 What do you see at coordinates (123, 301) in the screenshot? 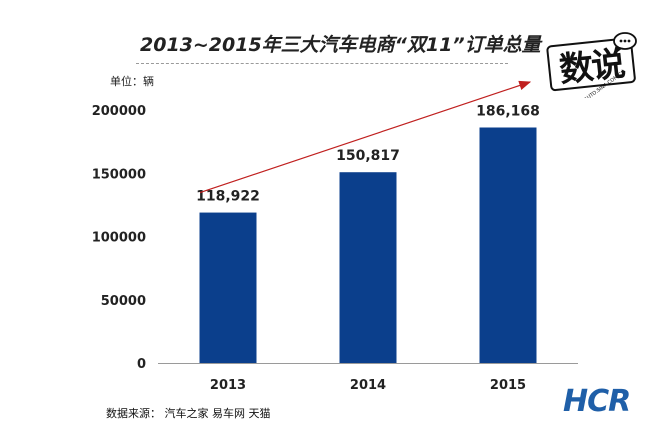
I see `y-tick-label: 50000` at bounding box center [123, 301].